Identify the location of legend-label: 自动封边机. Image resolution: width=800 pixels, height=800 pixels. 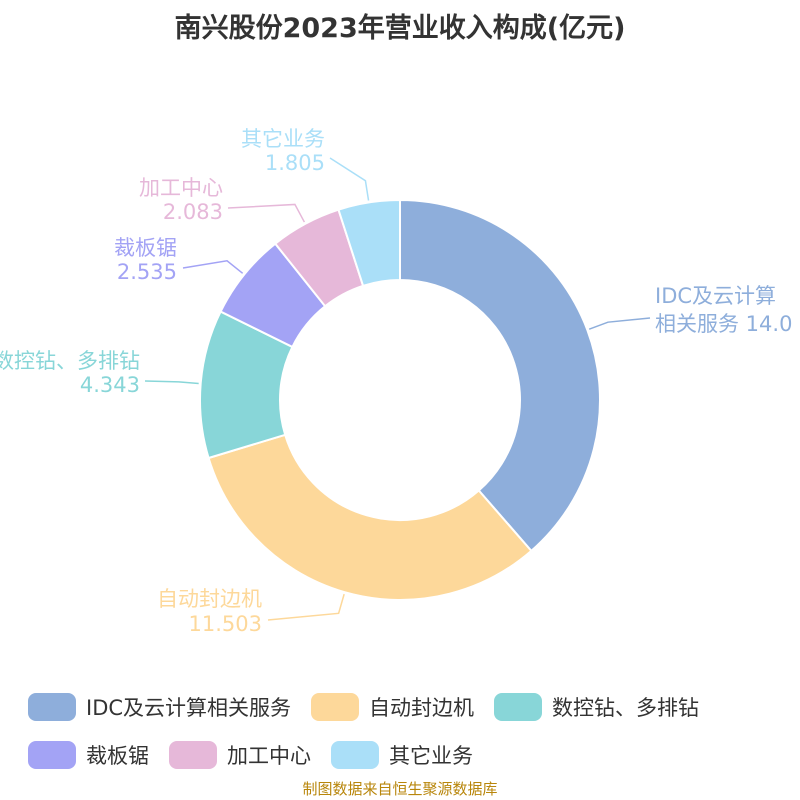
(422, 708).